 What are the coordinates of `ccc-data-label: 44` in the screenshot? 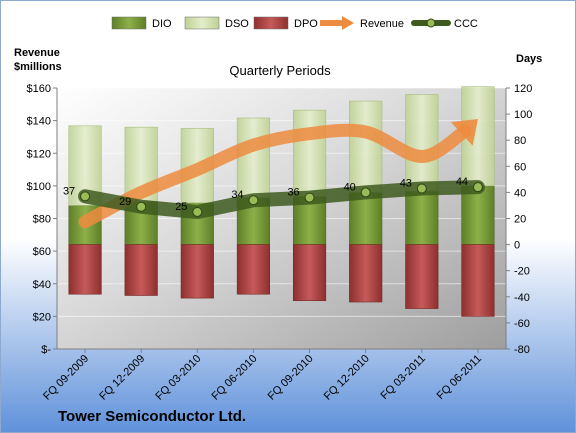 It's located at (462, 182).